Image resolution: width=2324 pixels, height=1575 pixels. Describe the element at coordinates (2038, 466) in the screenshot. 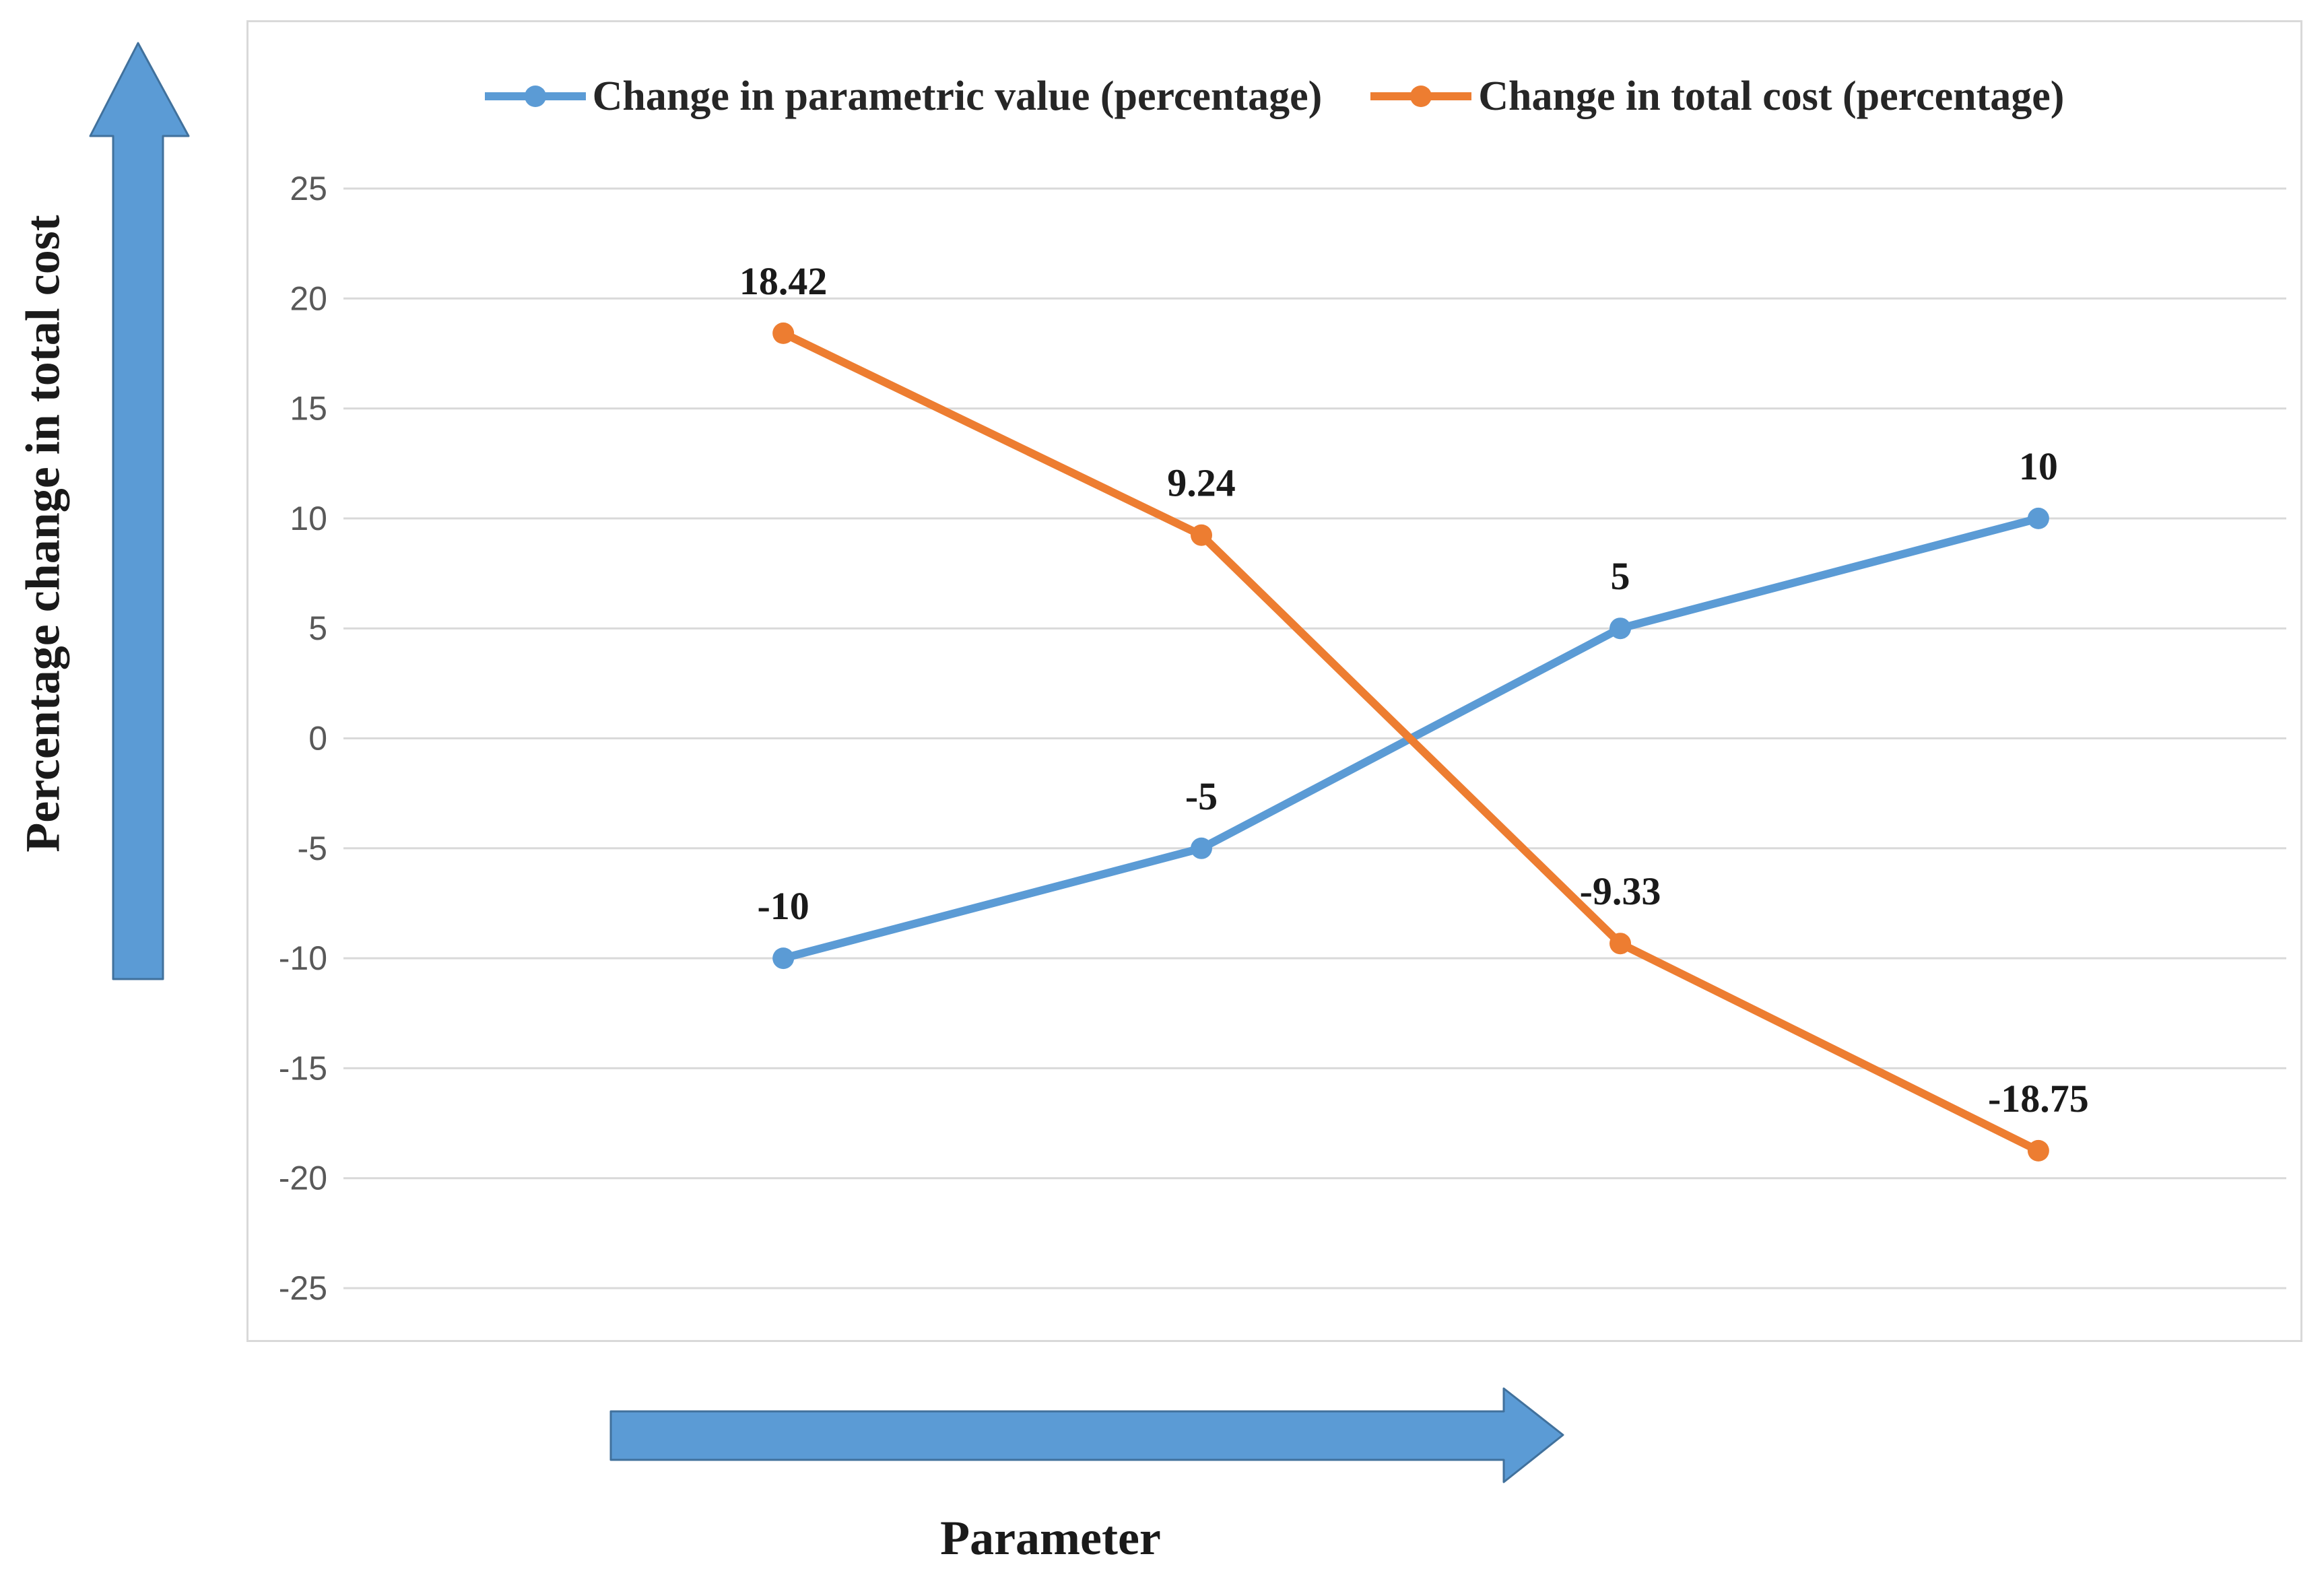

I see `data-point-label: 10` at that location.